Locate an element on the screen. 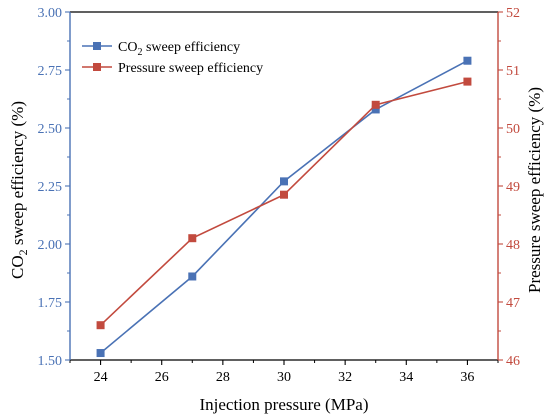 The width and height of the screenshot is (550, 416). y-left-tick-label: 3.00 is located at coordinates (50, 13).